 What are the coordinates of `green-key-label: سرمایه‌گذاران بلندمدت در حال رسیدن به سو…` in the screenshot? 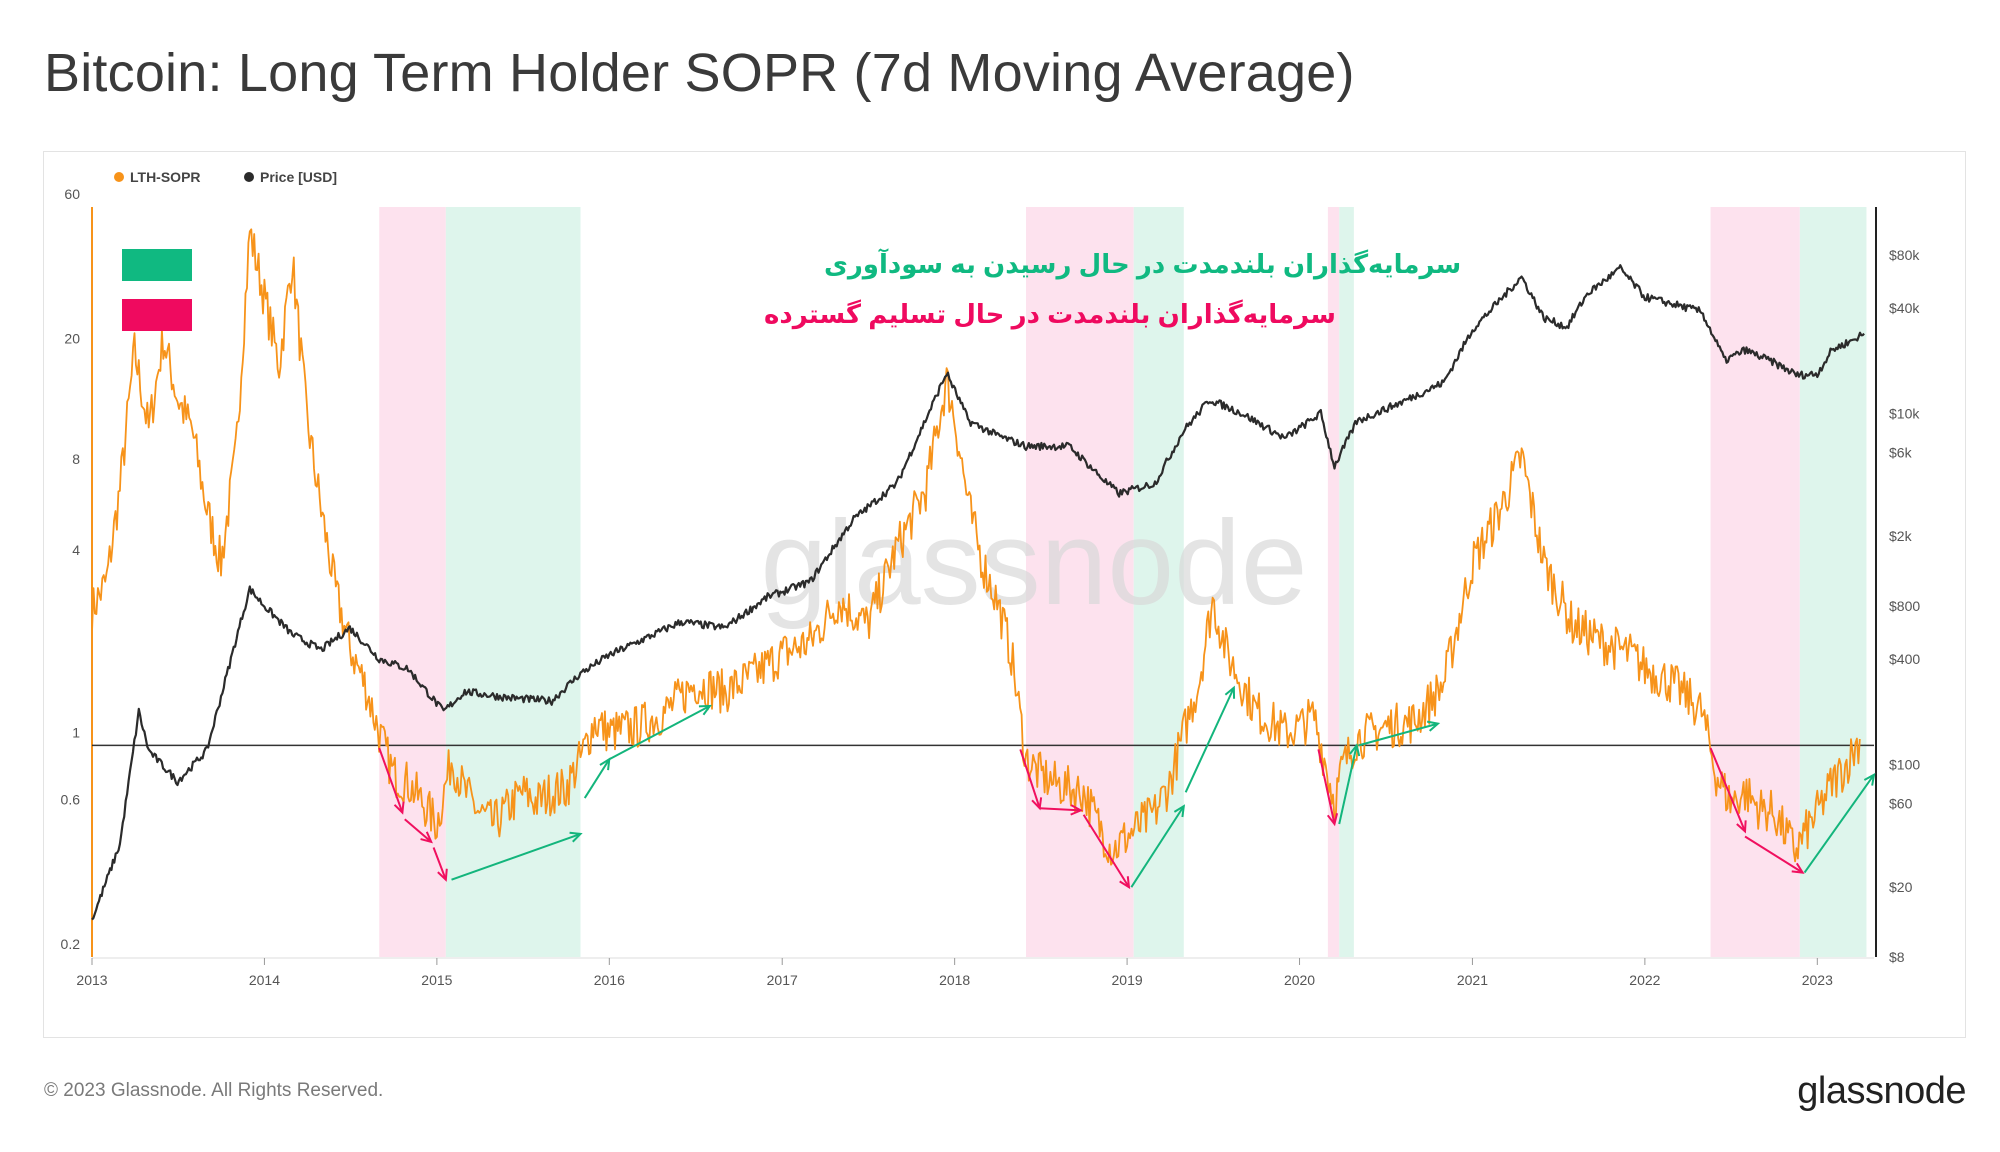 It's located at (1142, 264).